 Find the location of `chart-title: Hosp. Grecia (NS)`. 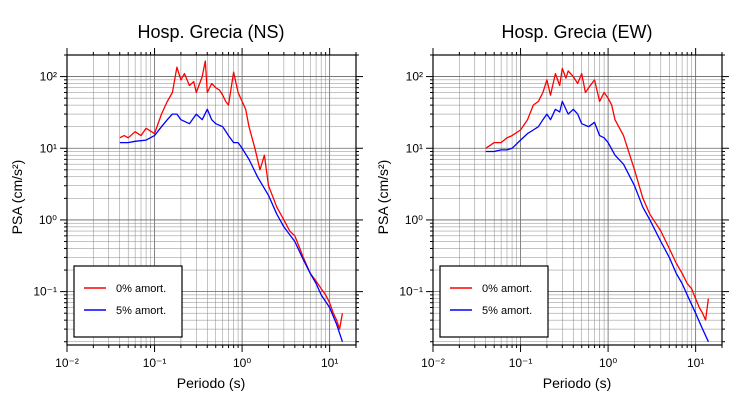

chart-title: Hosp. Grecia (NS) is located at coordinates (210, 32).